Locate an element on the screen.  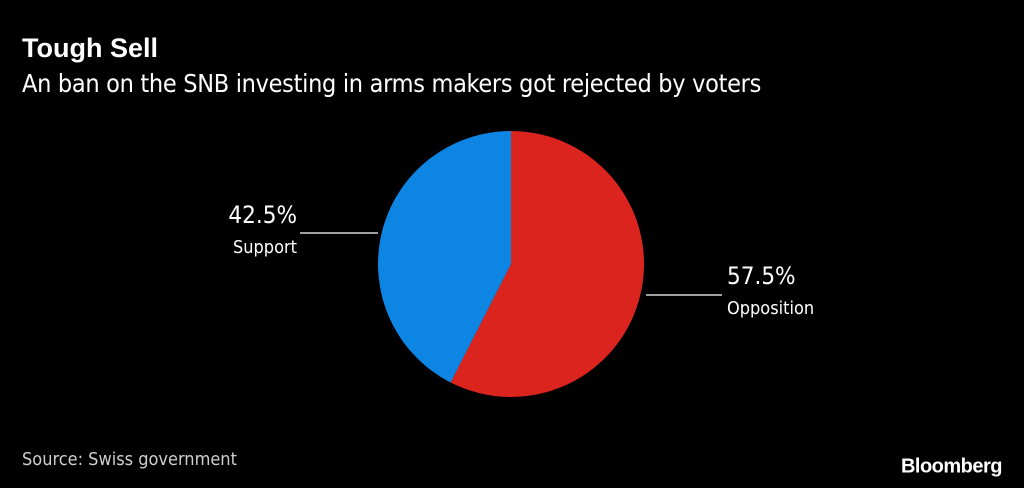
source: Source: Swiss government is located at coordinates (129, 459).